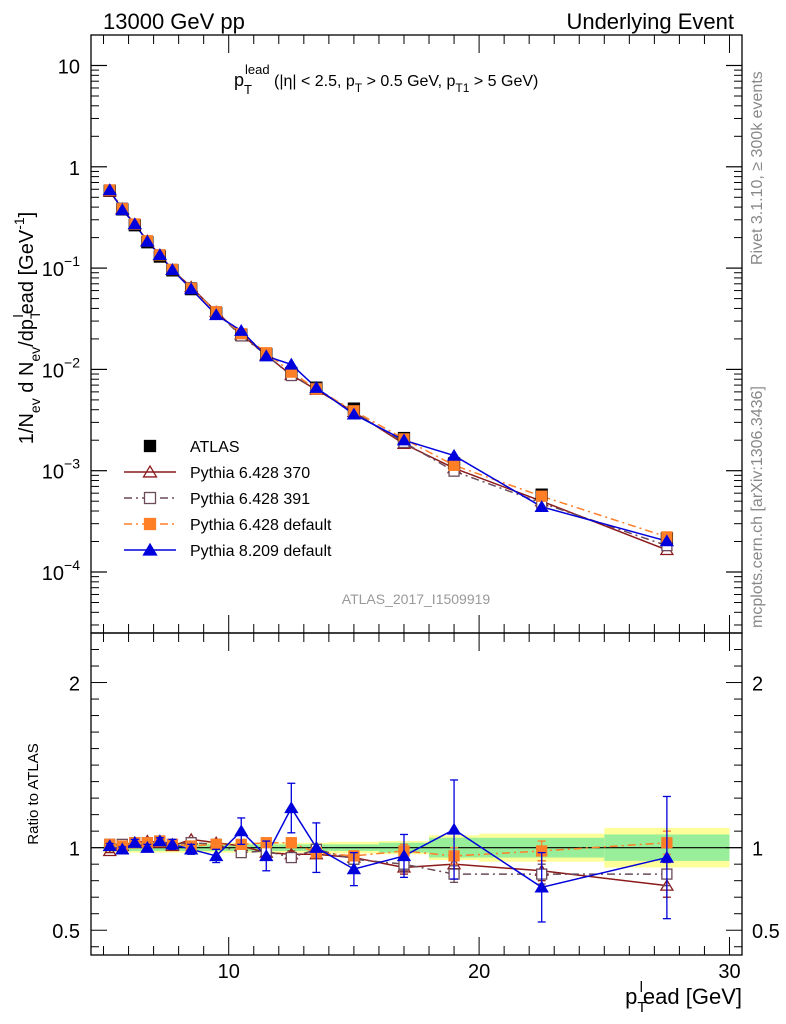 This screenshot has height=1024, width=786. I want to click on x-tick-label: 30, so click(729, 972).